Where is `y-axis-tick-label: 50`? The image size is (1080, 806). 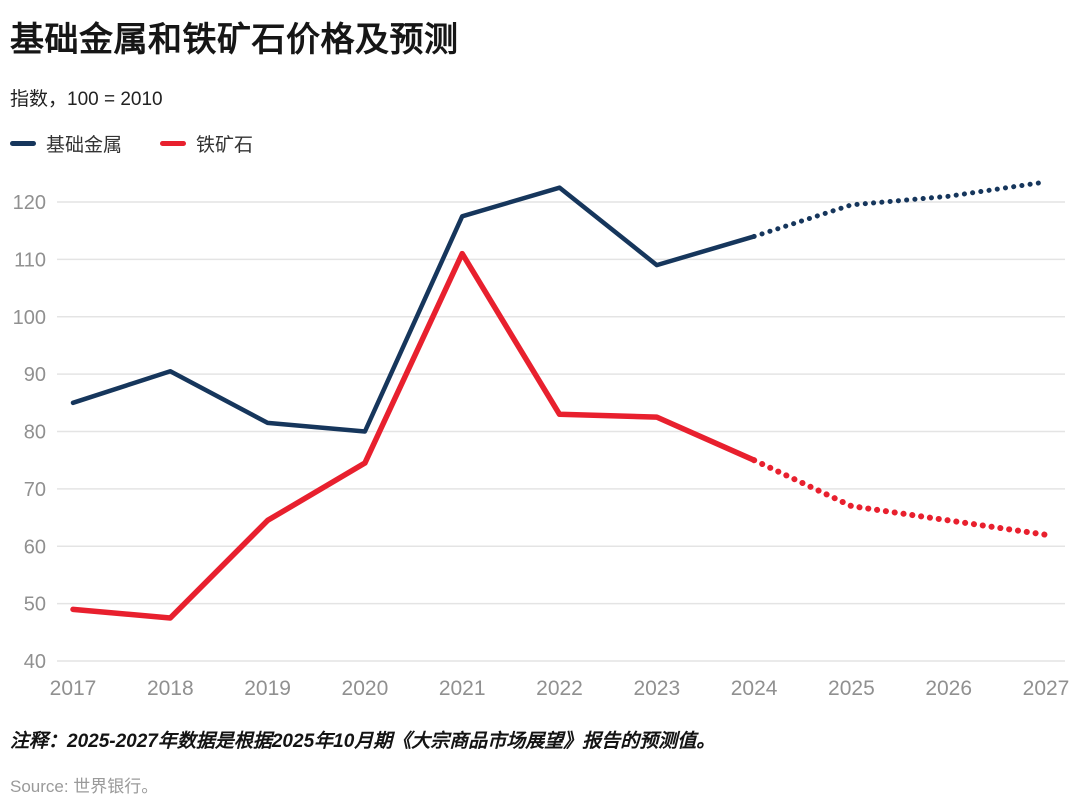 y-axis-tick-label: 50 is located at coordinates (35, 605).